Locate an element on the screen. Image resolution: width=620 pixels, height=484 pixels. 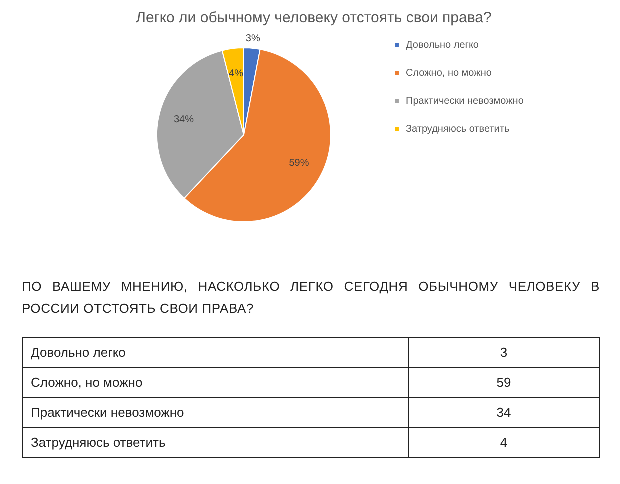
legend-label: Практически невозможно is located at coordinates (465, 101).